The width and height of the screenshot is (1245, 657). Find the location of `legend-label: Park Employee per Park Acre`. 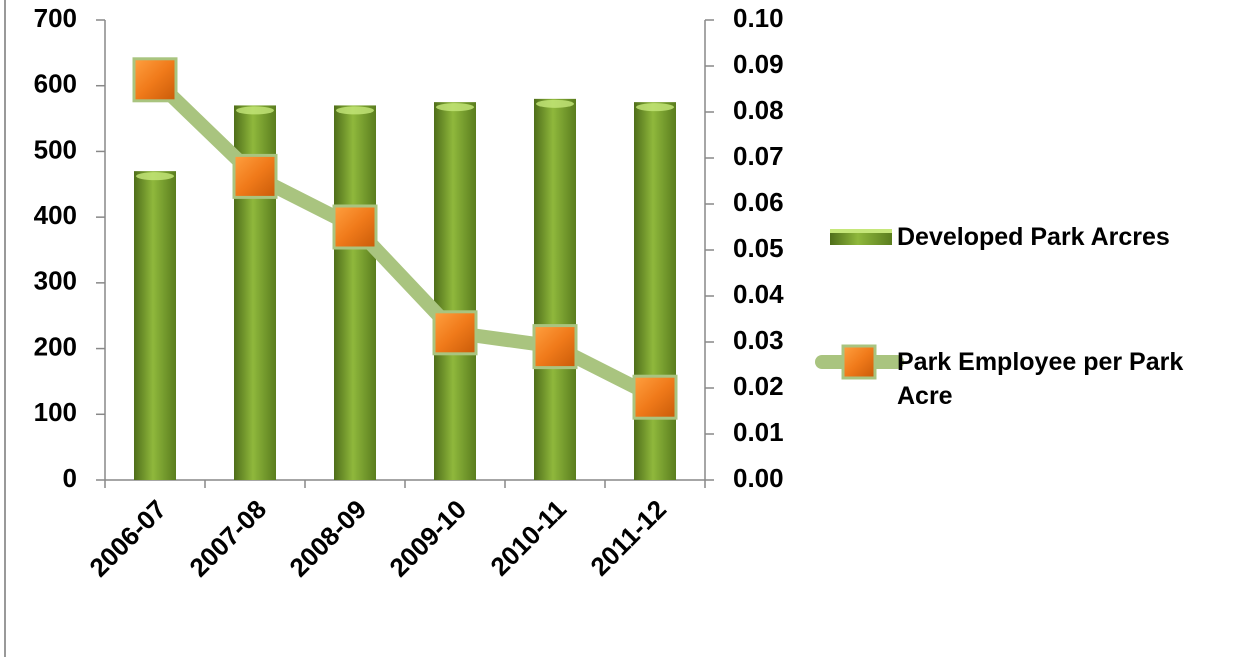

legend-label: Park Employee per Park Acre is located at coordinates (1040, 379).